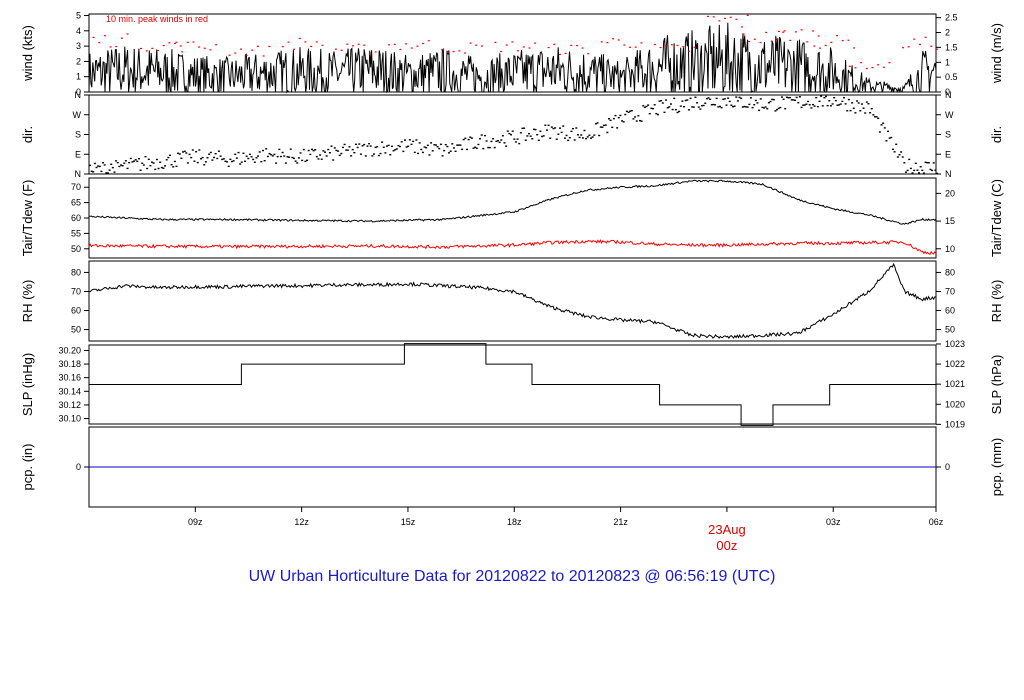 This screenshot has height=700, width=1024. I want to click on left-tick-label: 70, so click(76, 187).